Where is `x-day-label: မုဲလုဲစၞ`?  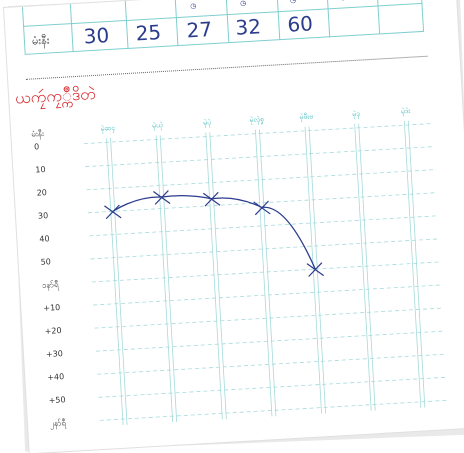
x-day-label: မုဲလုဲစၞ is located at coordinates (256, 120).